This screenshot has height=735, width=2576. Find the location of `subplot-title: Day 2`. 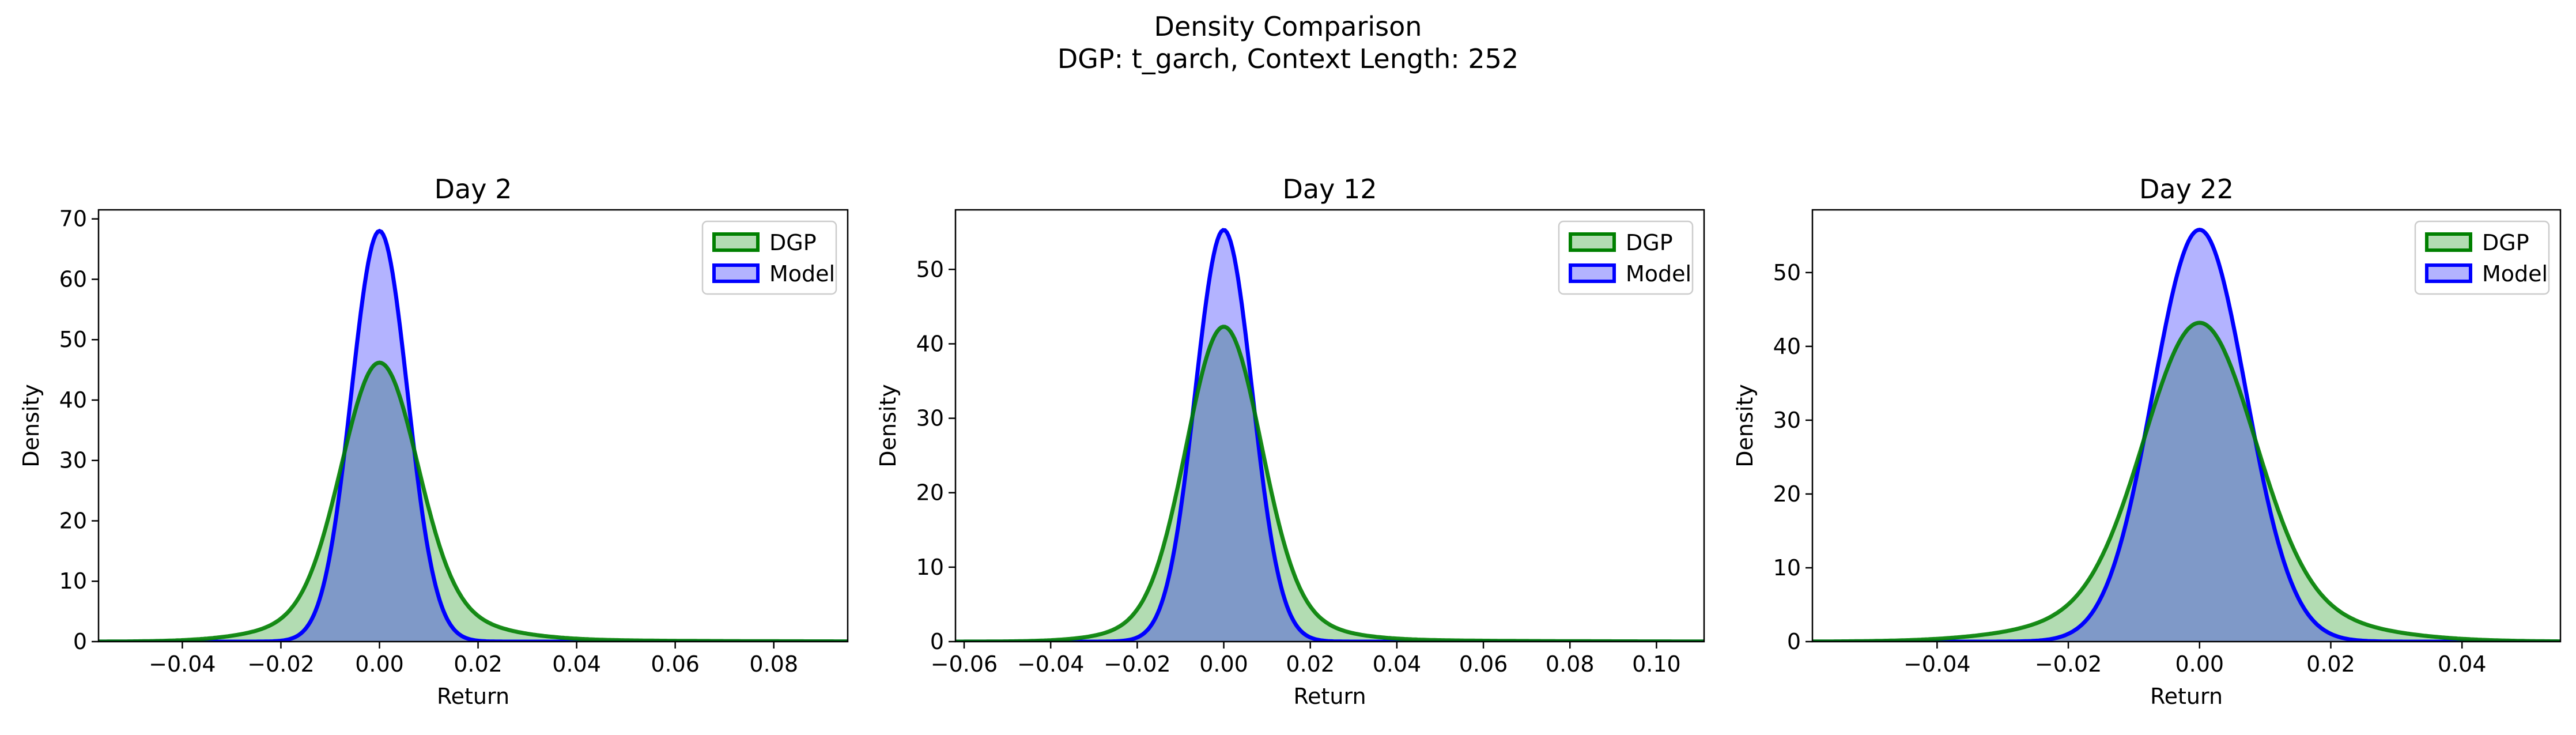

subplot-title: Day 2 is located at coordinates (474, 189).